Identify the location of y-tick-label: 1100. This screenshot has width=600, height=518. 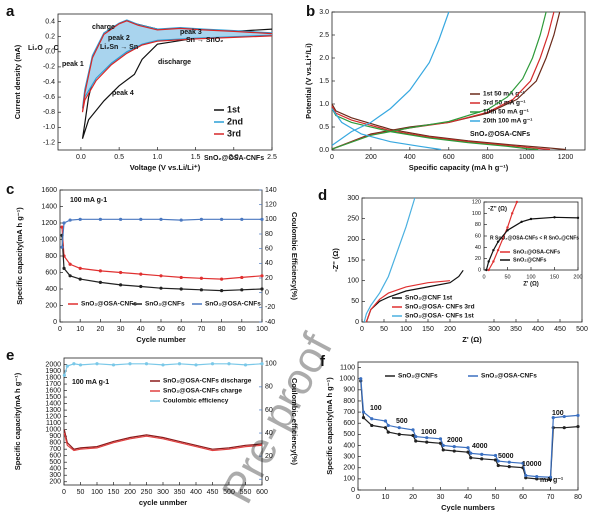
(53, 423).